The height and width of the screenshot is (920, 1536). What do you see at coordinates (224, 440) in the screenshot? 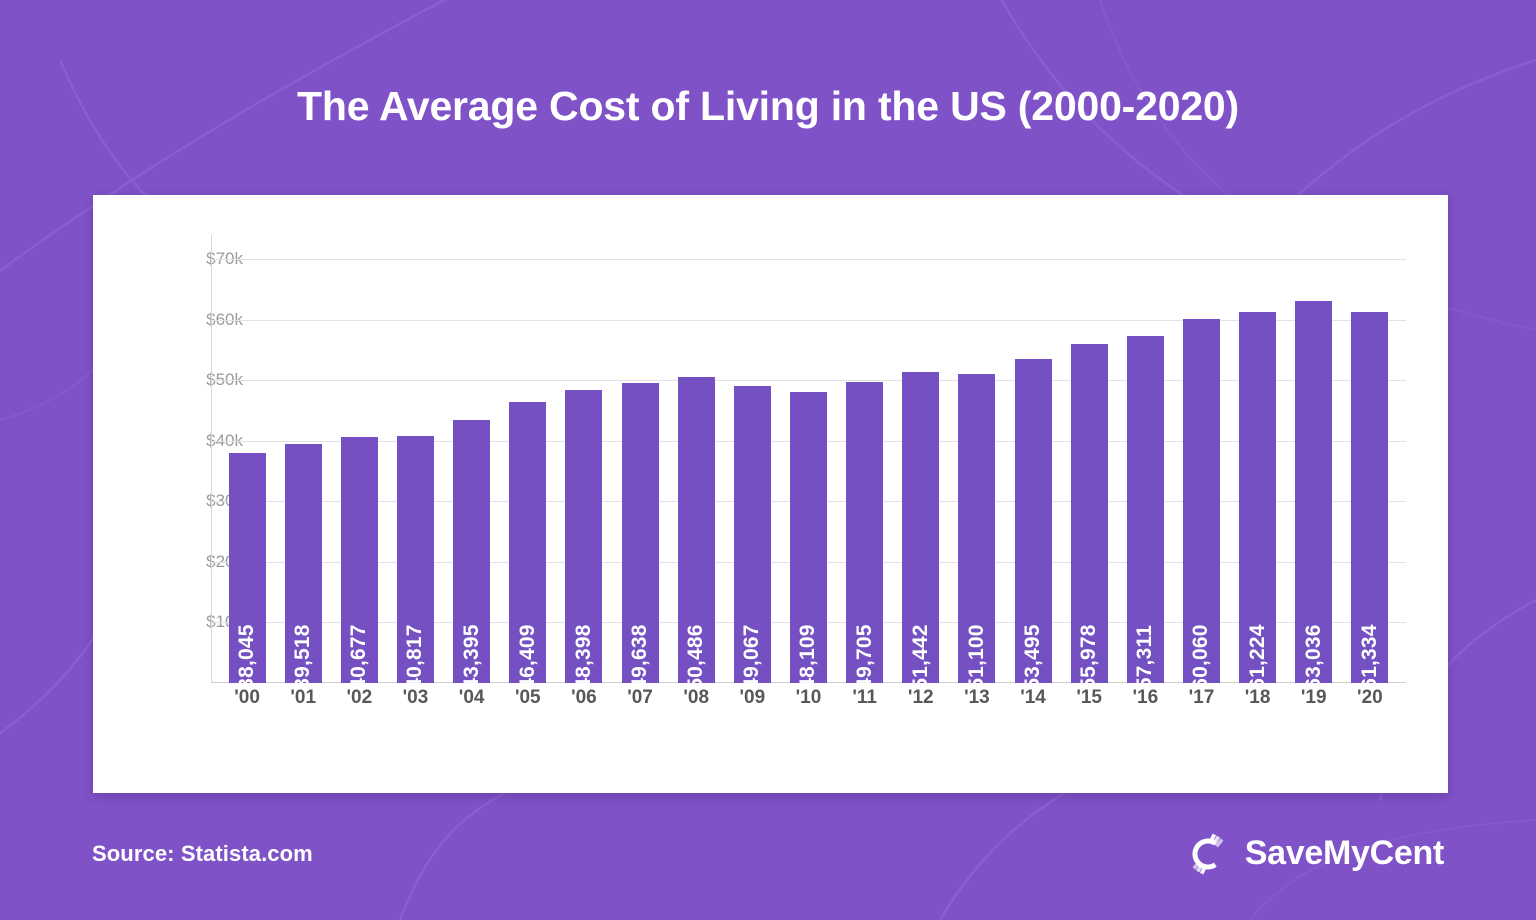
I see `y-axis-tick-label: $40k` at bounding box center [224, 440].